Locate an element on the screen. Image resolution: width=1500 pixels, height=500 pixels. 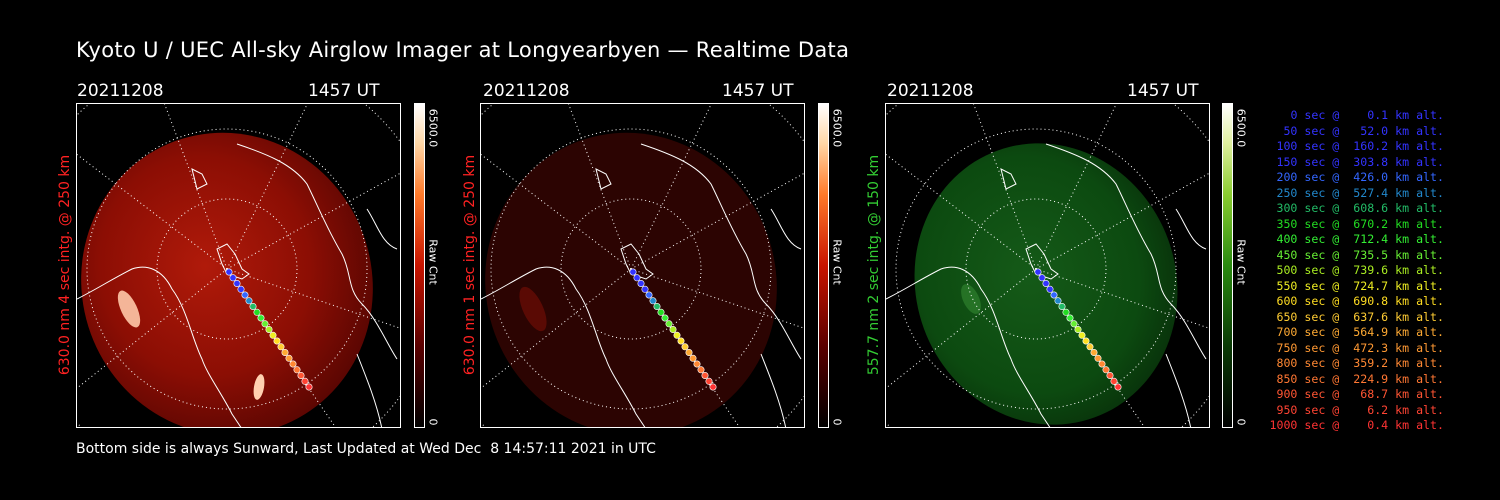
panel-2-colorbar-max: 6500.0 is located at coordinates (837, 128).